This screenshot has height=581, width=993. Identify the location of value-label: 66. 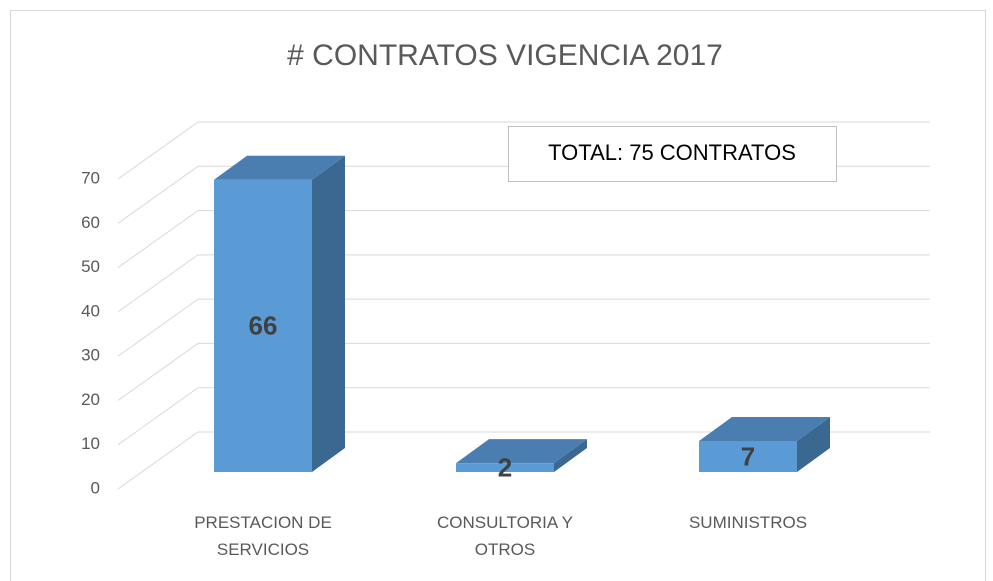
(263, 326).